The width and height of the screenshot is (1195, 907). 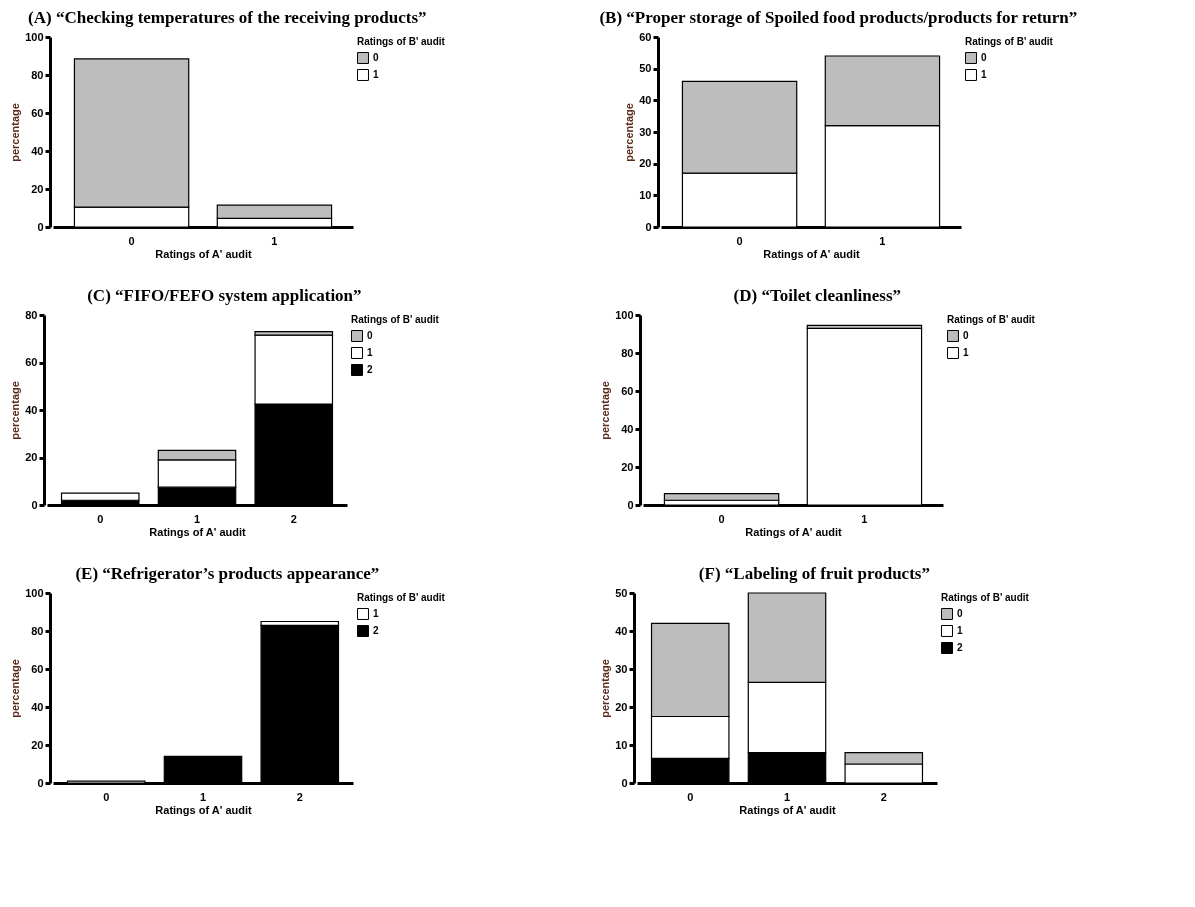 What do you see at coordinates (814, 573) in the screenshot?
I see `chart-title: (F) “Labeling of fruit products”` at bounding box center [814, 573].